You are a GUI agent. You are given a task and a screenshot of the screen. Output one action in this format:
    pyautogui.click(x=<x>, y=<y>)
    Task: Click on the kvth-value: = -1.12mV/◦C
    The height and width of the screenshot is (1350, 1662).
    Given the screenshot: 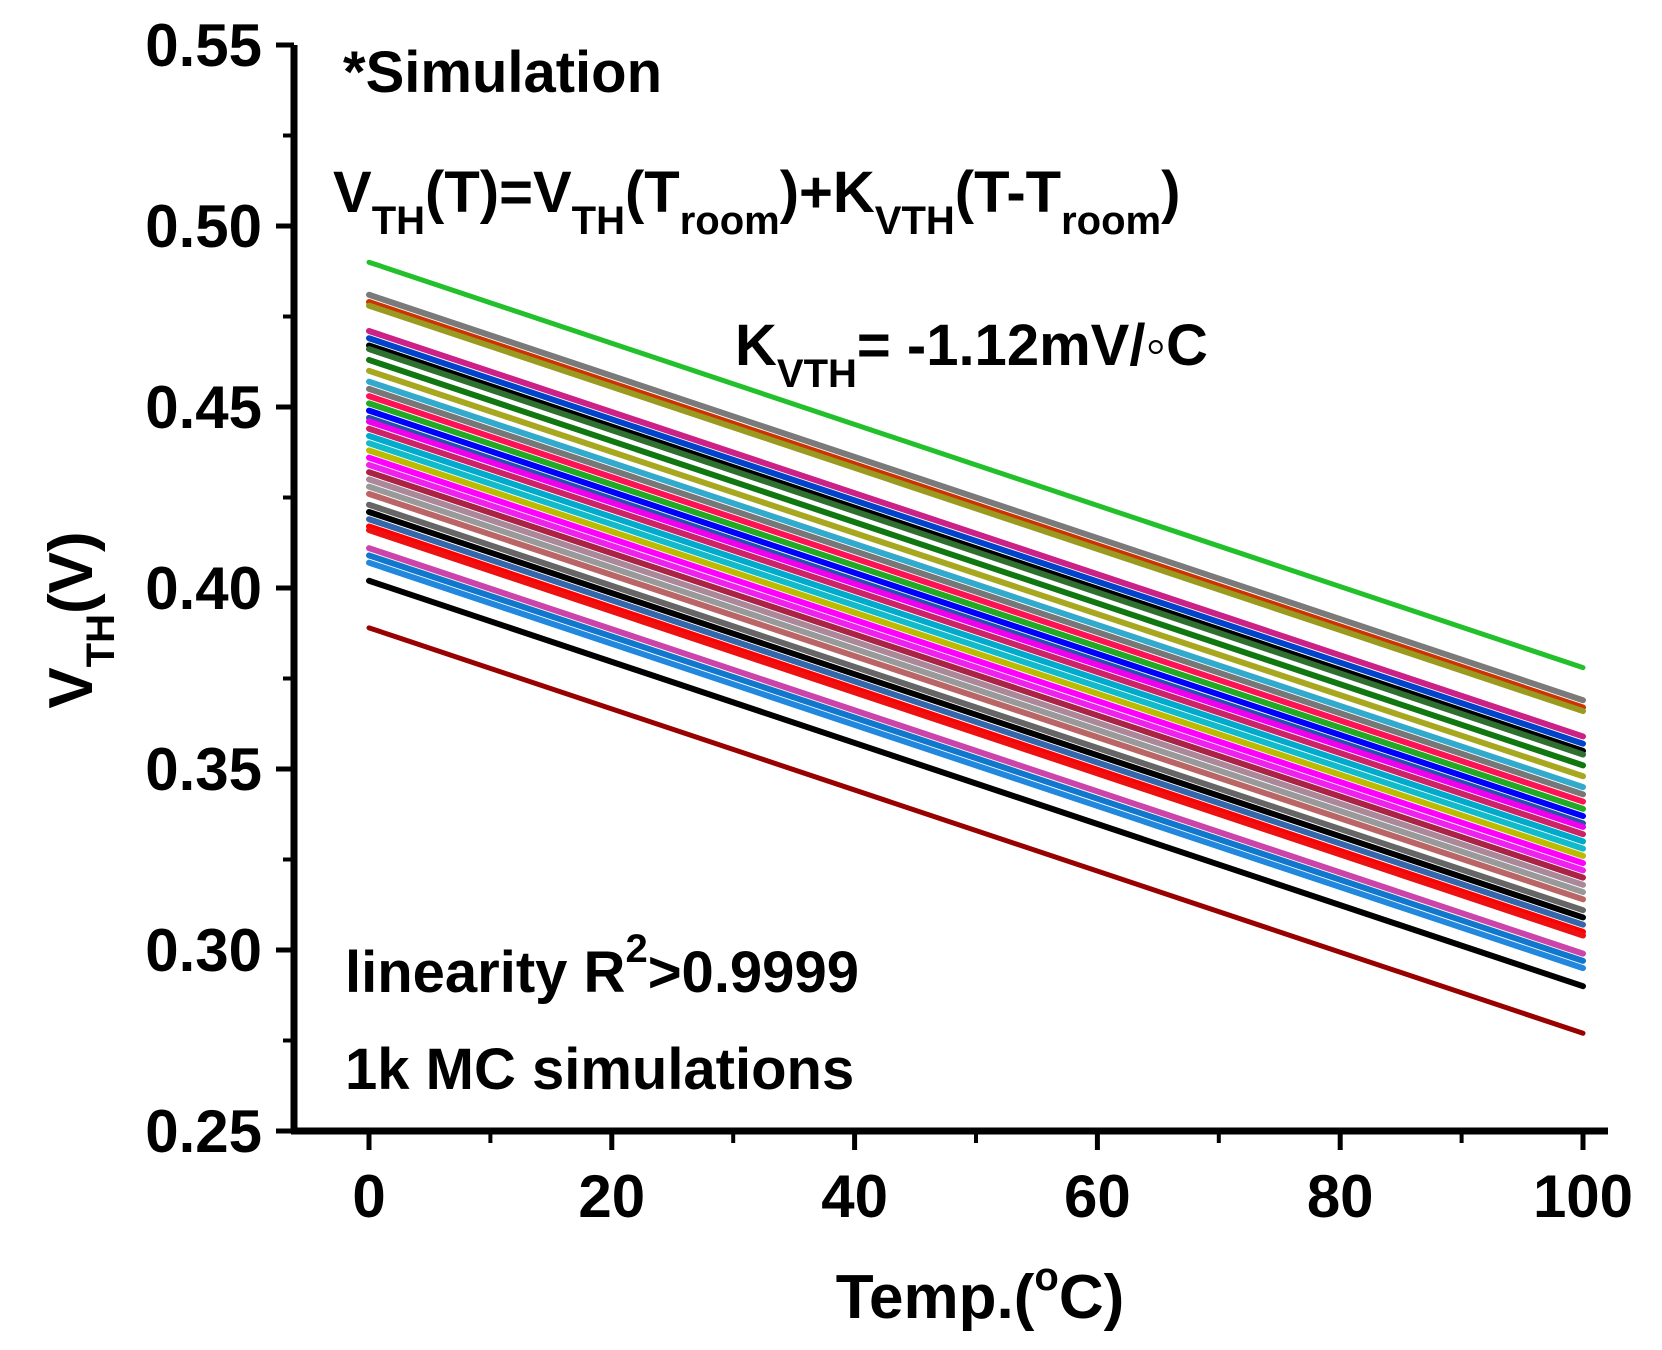 What is the action you would take?
    pyautogui.click(x=1032, y=345)
    